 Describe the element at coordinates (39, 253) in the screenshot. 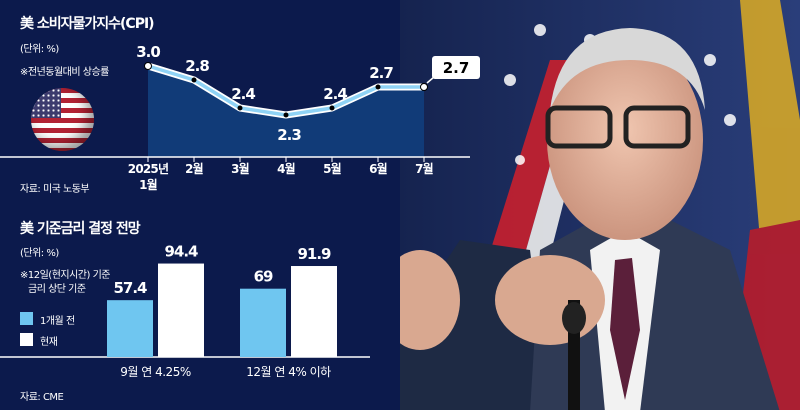

I see `rate-unit: (단위: %)` at that location.